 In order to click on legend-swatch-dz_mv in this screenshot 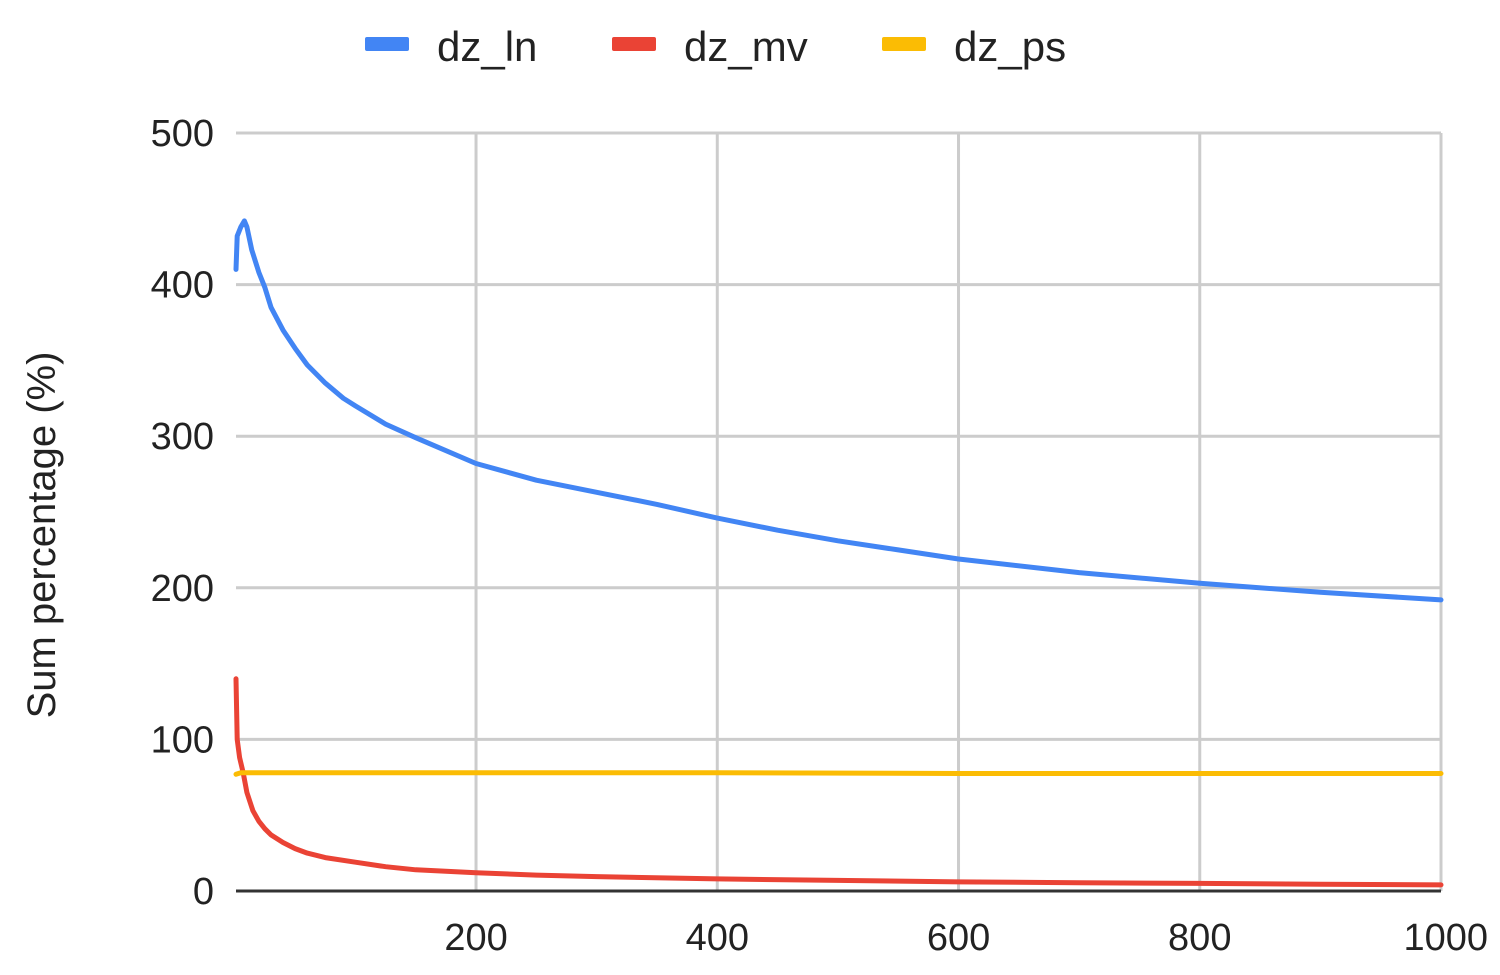, I will do `click(634, 44)`.